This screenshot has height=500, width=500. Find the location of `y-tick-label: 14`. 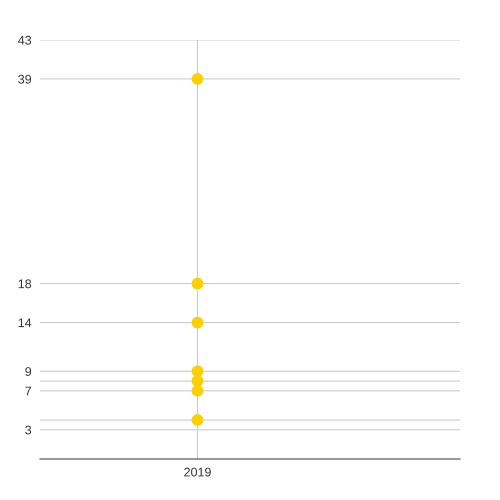

y-tick-label: 14 is located at coordinates (25, 323).